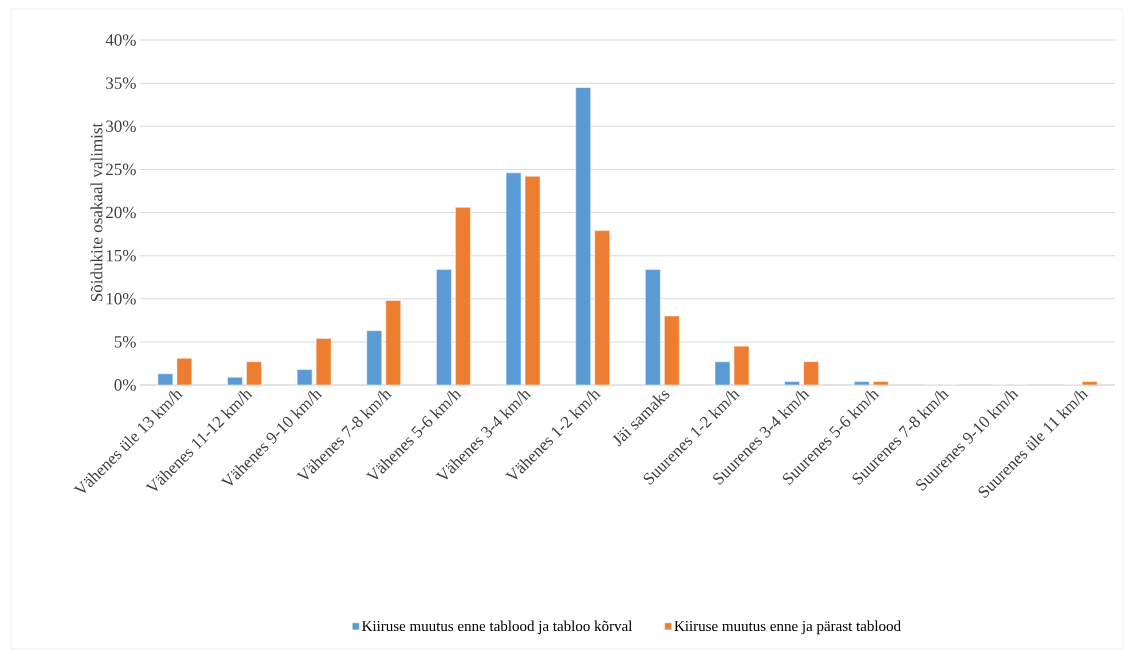 The width and height of the screenshot is (1134, 657). I want to click on y-tick-label: 20%, so click(121, 212).